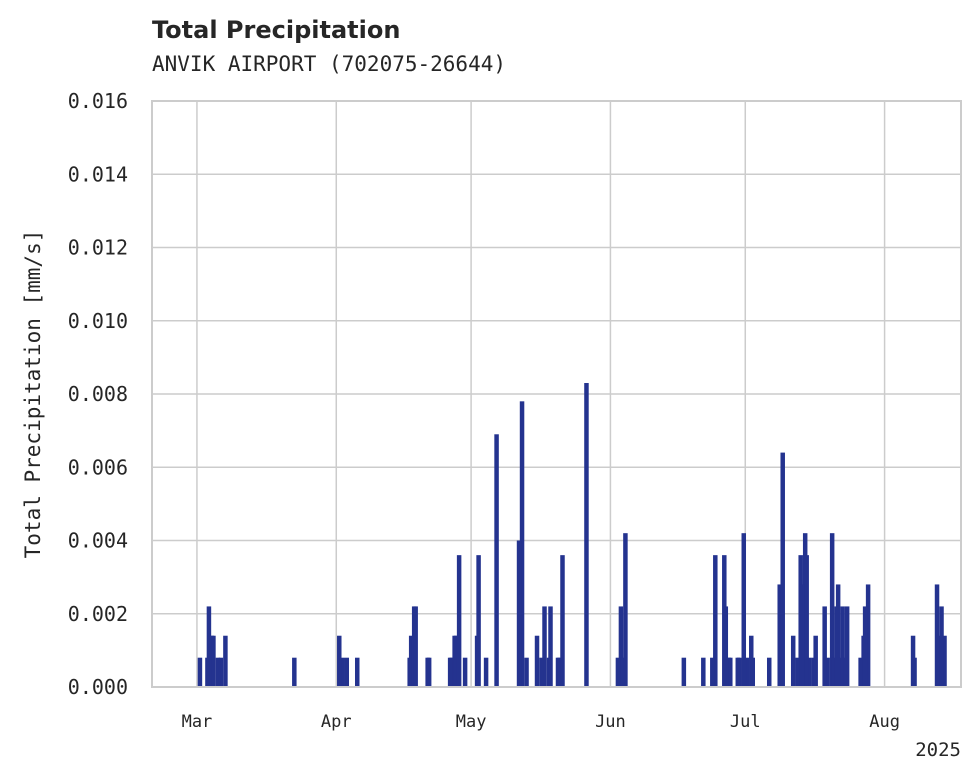  What do you see at coordinates (98, 687) in the screenshot?
I see `y-tick-label: 0.000` at bounding box center [98, 687].